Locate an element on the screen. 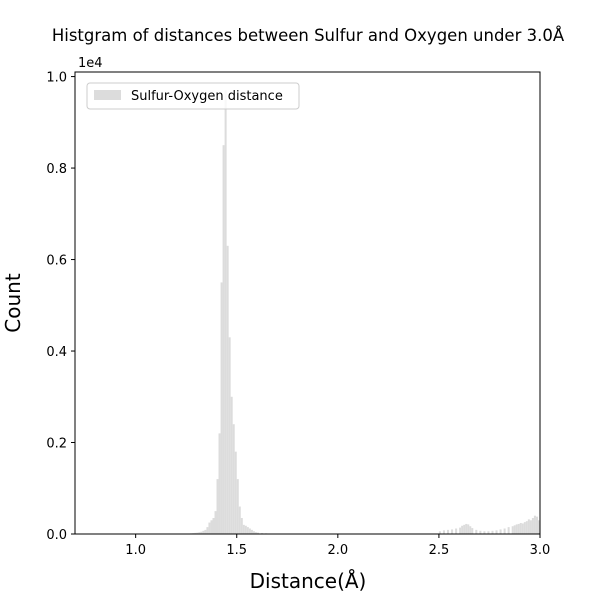  x-axis-label: Distance(Å) is located at coordinates (308, 581).